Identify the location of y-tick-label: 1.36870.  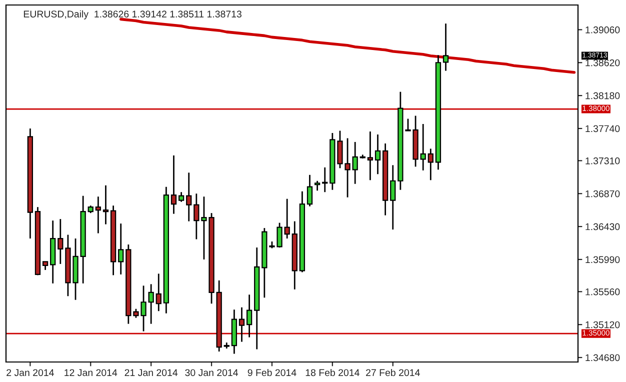
(603, 194).